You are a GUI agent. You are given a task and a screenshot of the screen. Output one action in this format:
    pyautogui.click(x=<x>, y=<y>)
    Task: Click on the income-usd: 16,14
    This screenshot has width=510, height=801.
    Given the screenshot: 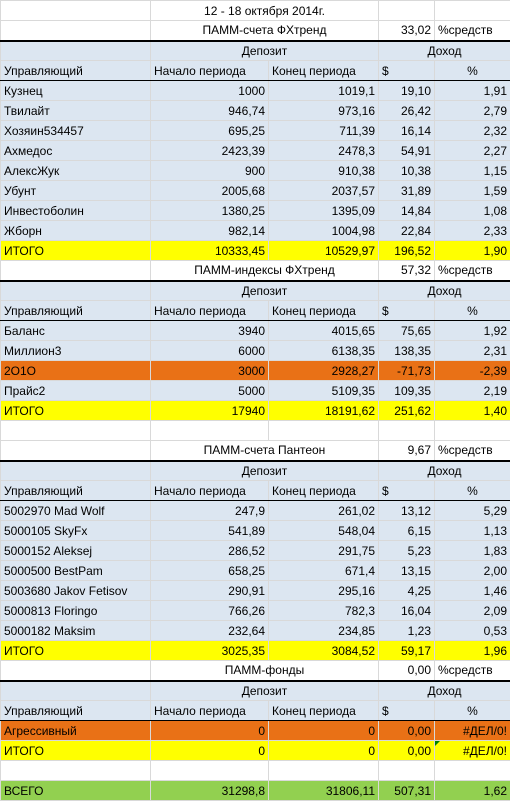 What is the action you would take?
    pyautogui.click(x=407, y=131)
    